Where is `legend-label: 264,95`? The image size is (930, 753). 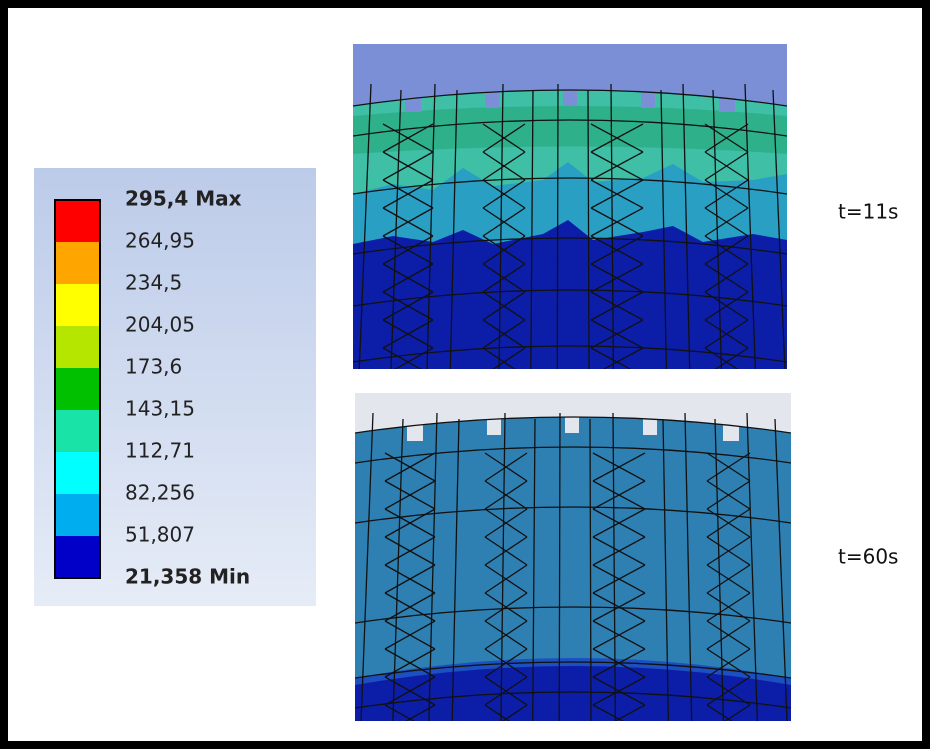 legend-label: 264,95 is located at coordinates (160, 241).